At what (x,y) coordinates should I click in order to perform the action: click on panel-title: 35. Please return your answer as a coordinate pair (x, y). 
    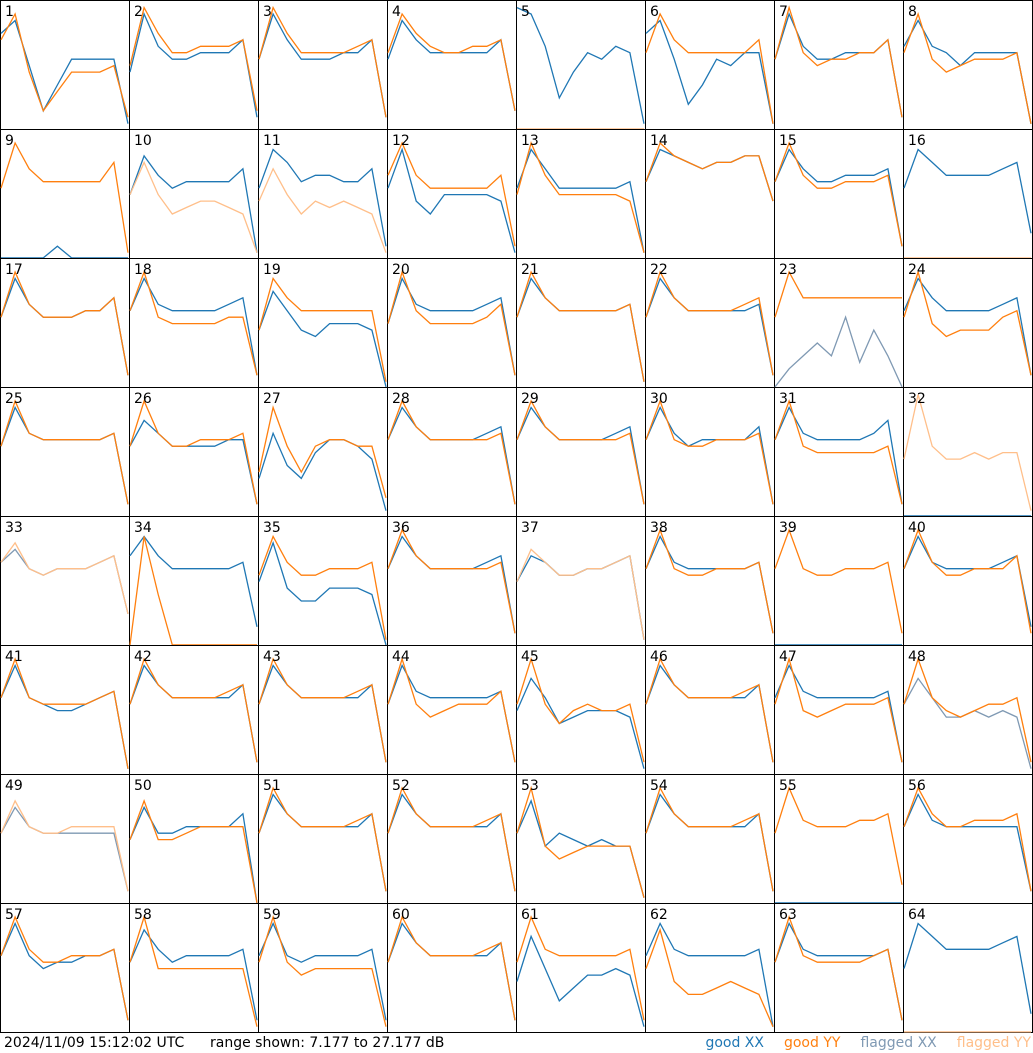
    Looking at the image, I should click on (272, 528).